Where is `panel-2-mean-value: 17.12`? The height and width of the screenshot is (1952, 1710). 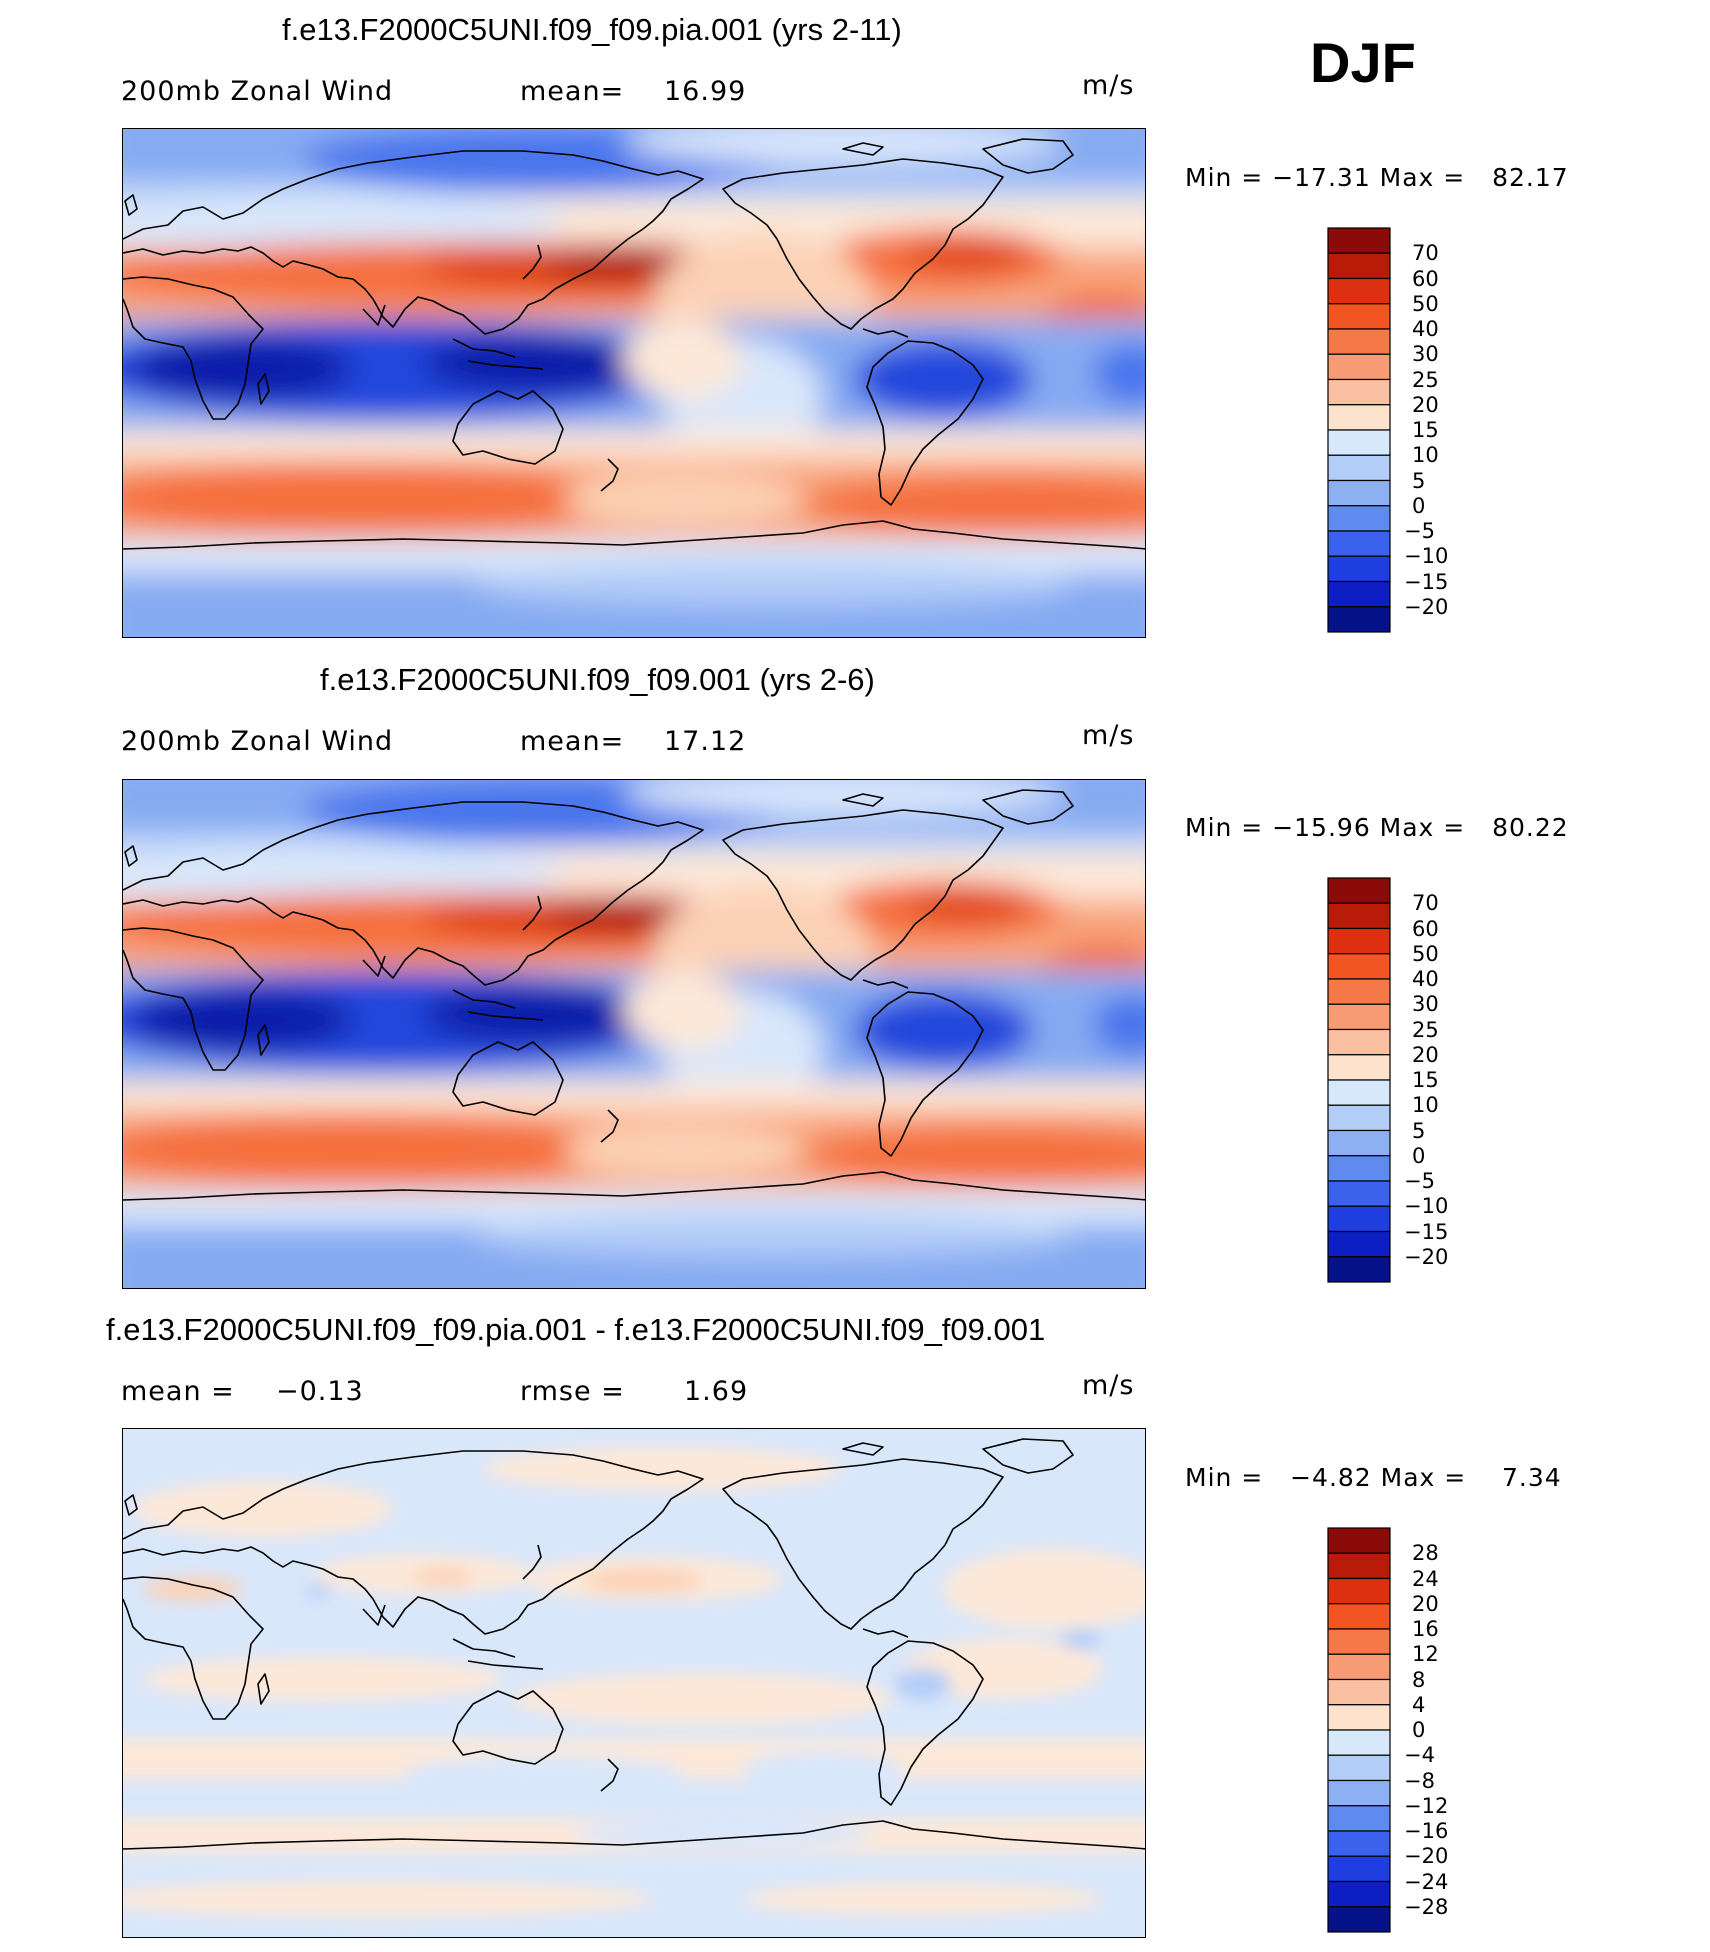
panel-2-mean-value: 17.12 is located at coordinates (705, 741).